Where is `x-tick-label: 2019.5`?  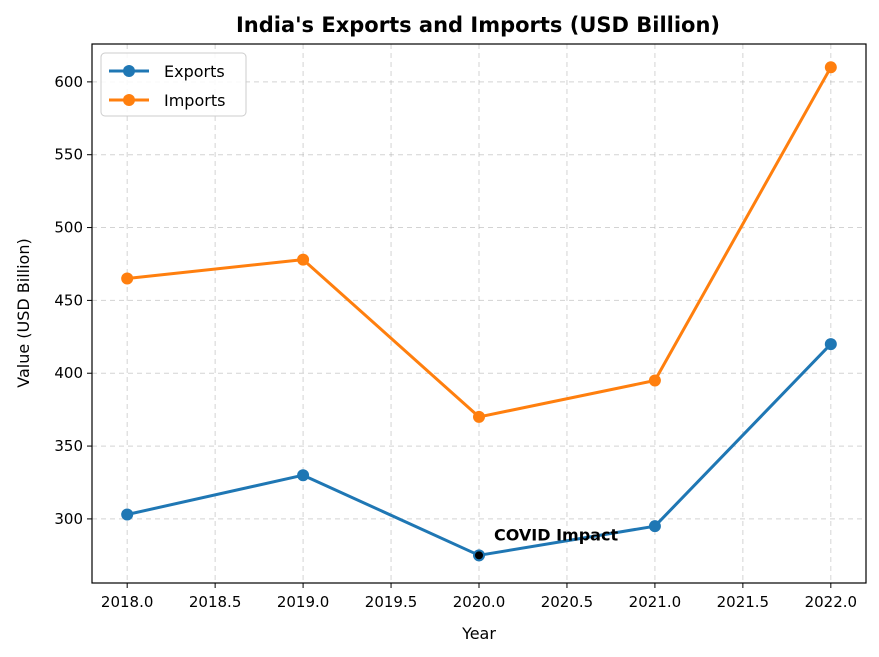
x-tick-label: 2019.5 is located at coordinates (391, 602).